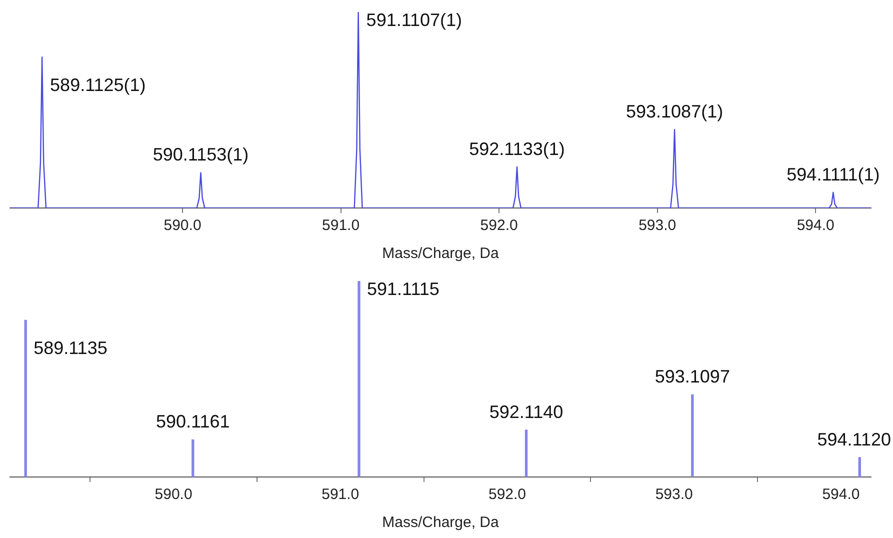 This screenshot has width=893, height=538. I want to click on annotation: 592.1140, so click(526, 412).